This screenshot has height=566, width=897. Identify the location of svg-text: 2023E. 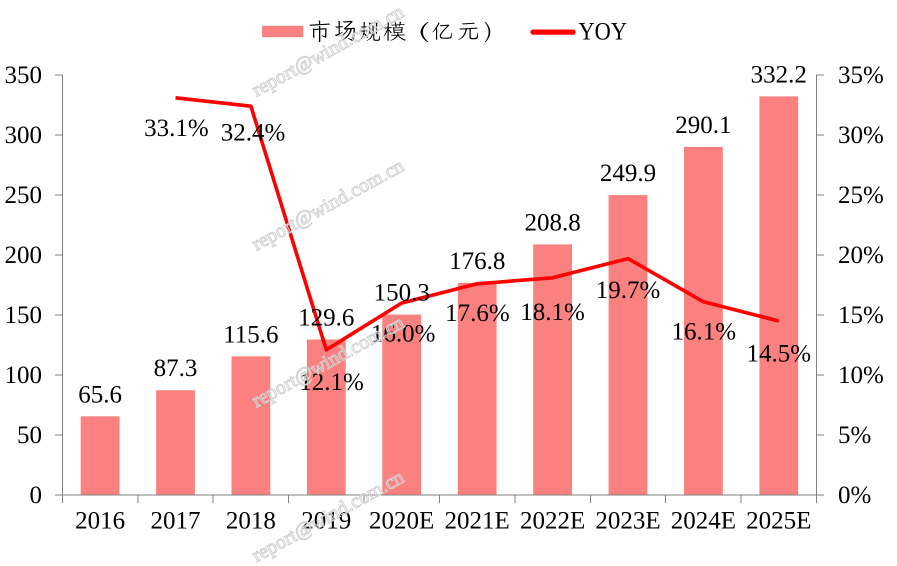
(627, 521).